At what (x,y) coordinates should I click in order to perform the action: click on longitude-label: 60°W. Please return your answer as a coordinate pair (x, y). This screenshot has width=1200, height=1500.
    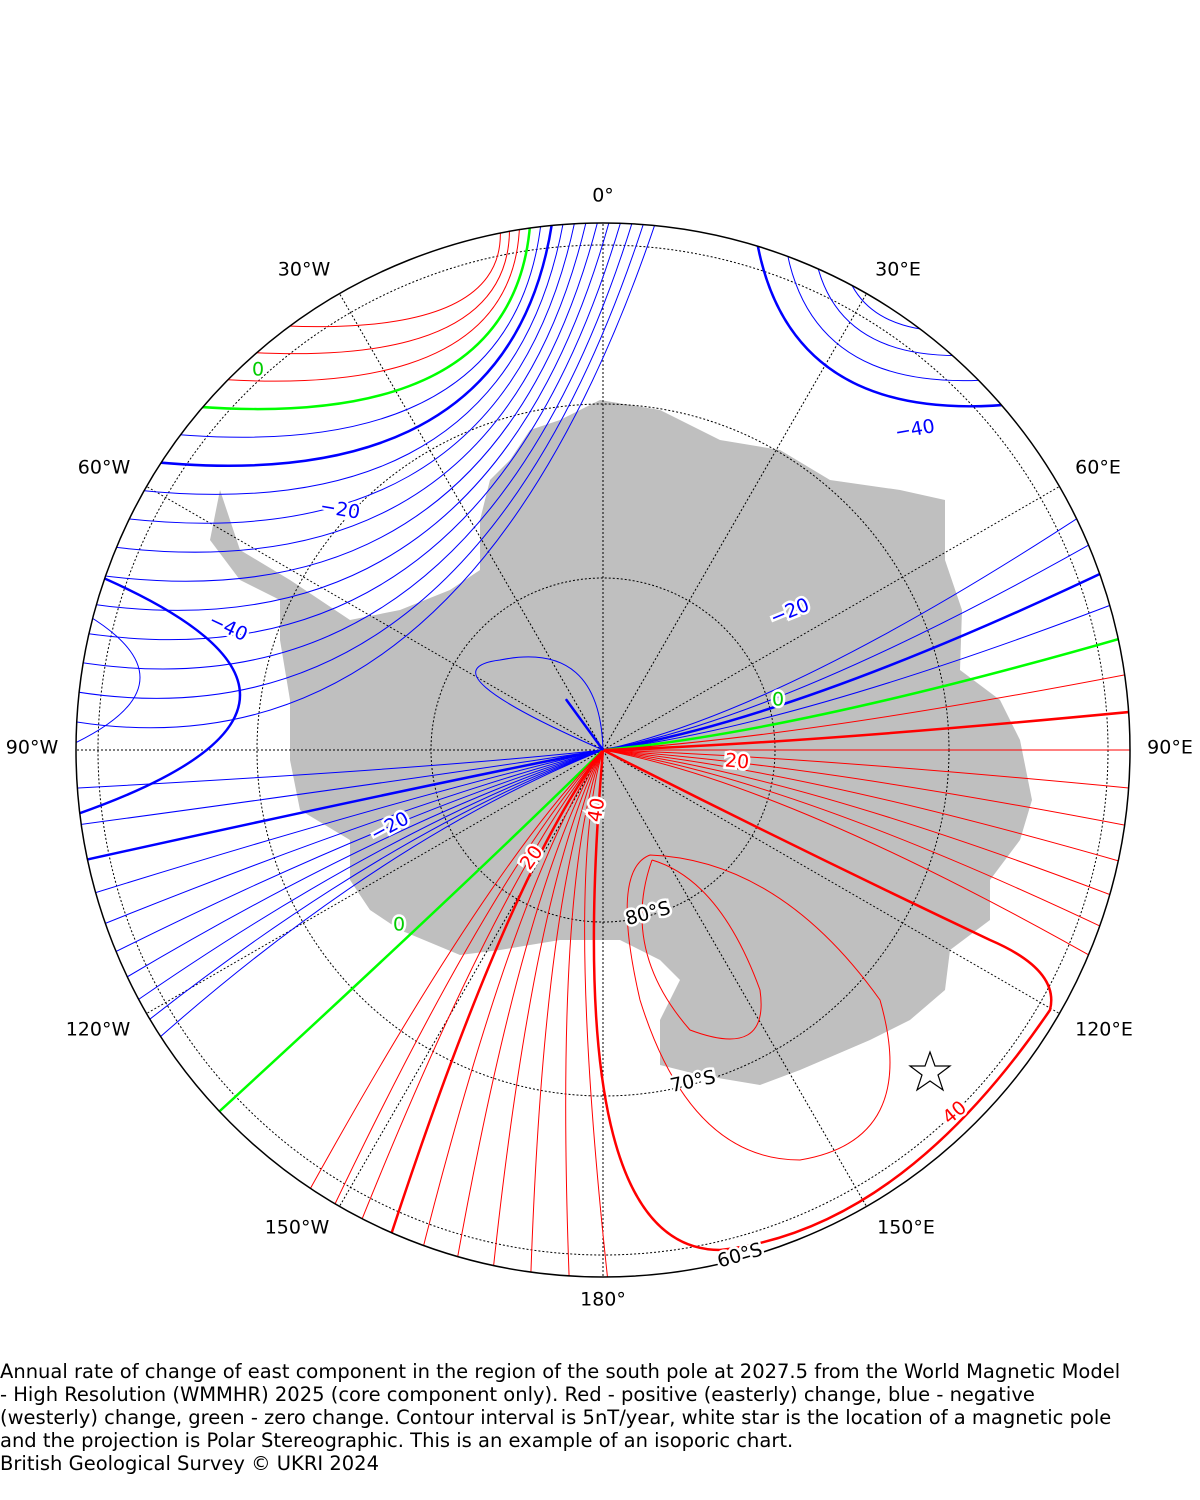
    Looking at the image, I should click on (104, 468).